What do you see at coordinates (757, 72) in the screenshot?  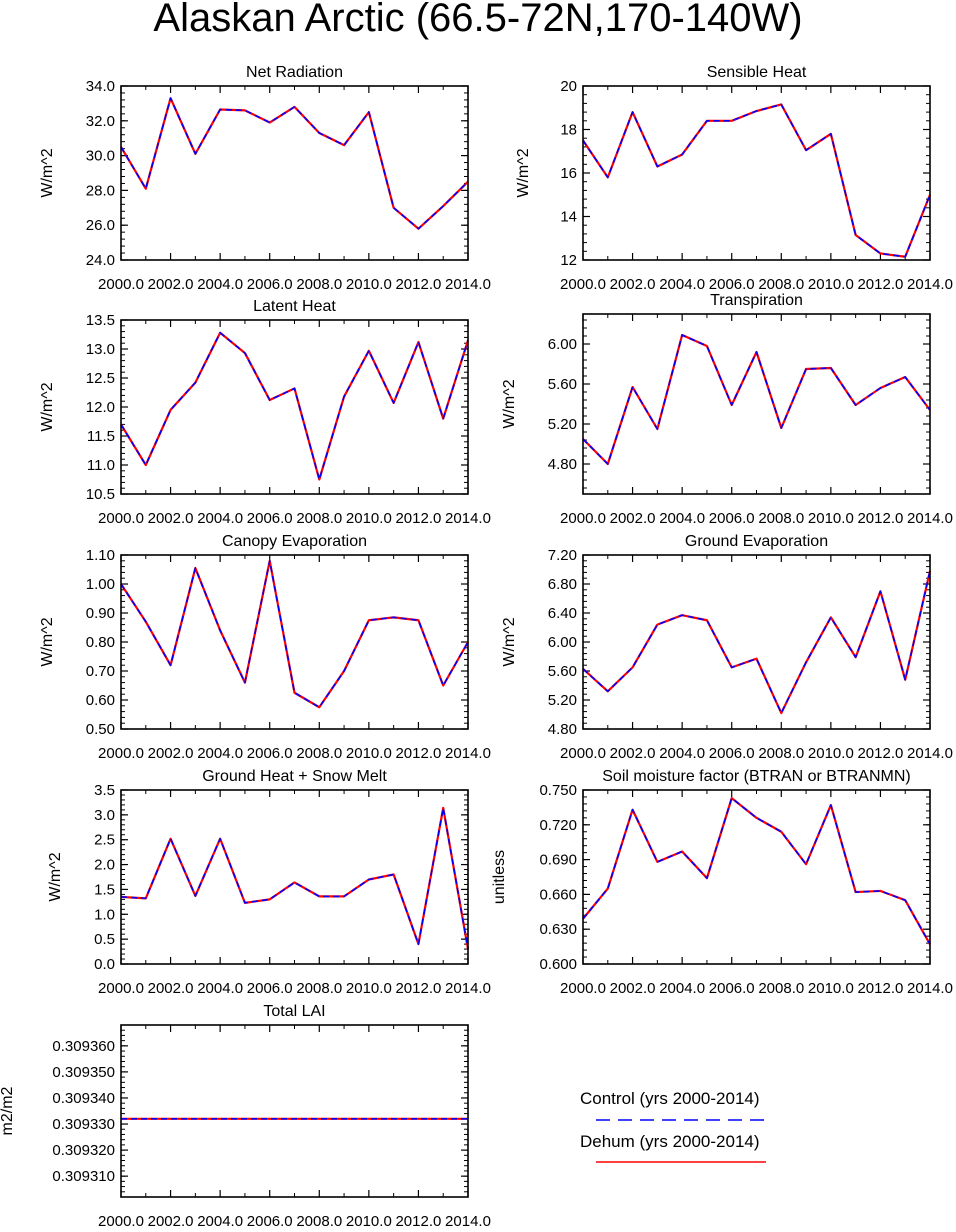 I see `panel-title: Sensible Heat` at bounding box center [757, 72].